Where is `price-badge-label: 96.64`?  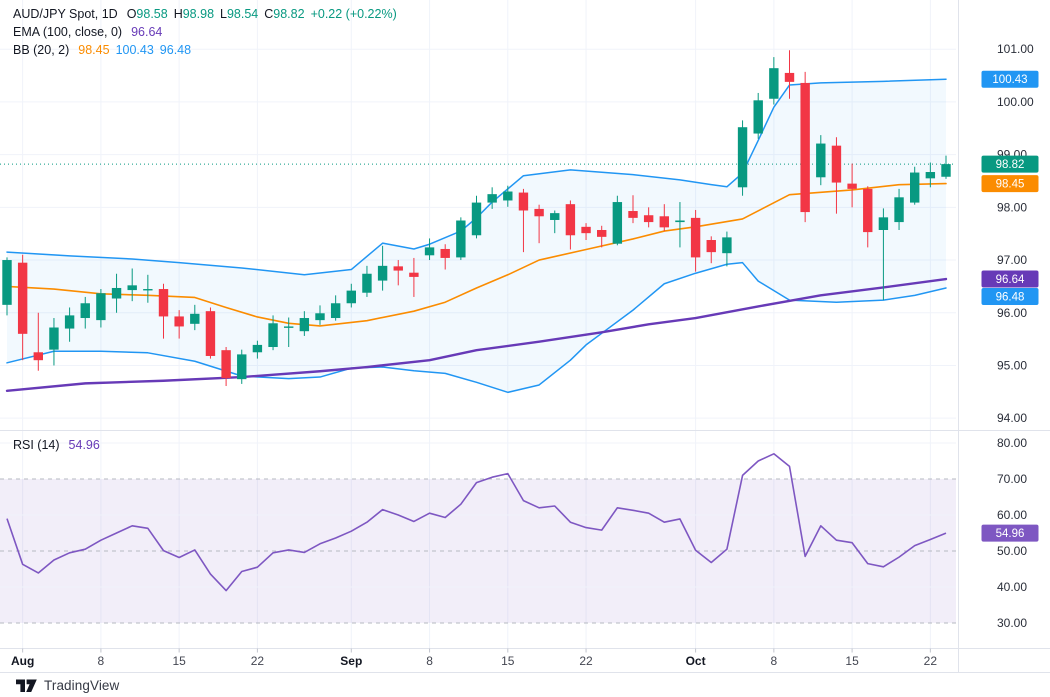 price-badge-label: 96.64 is located at coordinates (1010, 280).